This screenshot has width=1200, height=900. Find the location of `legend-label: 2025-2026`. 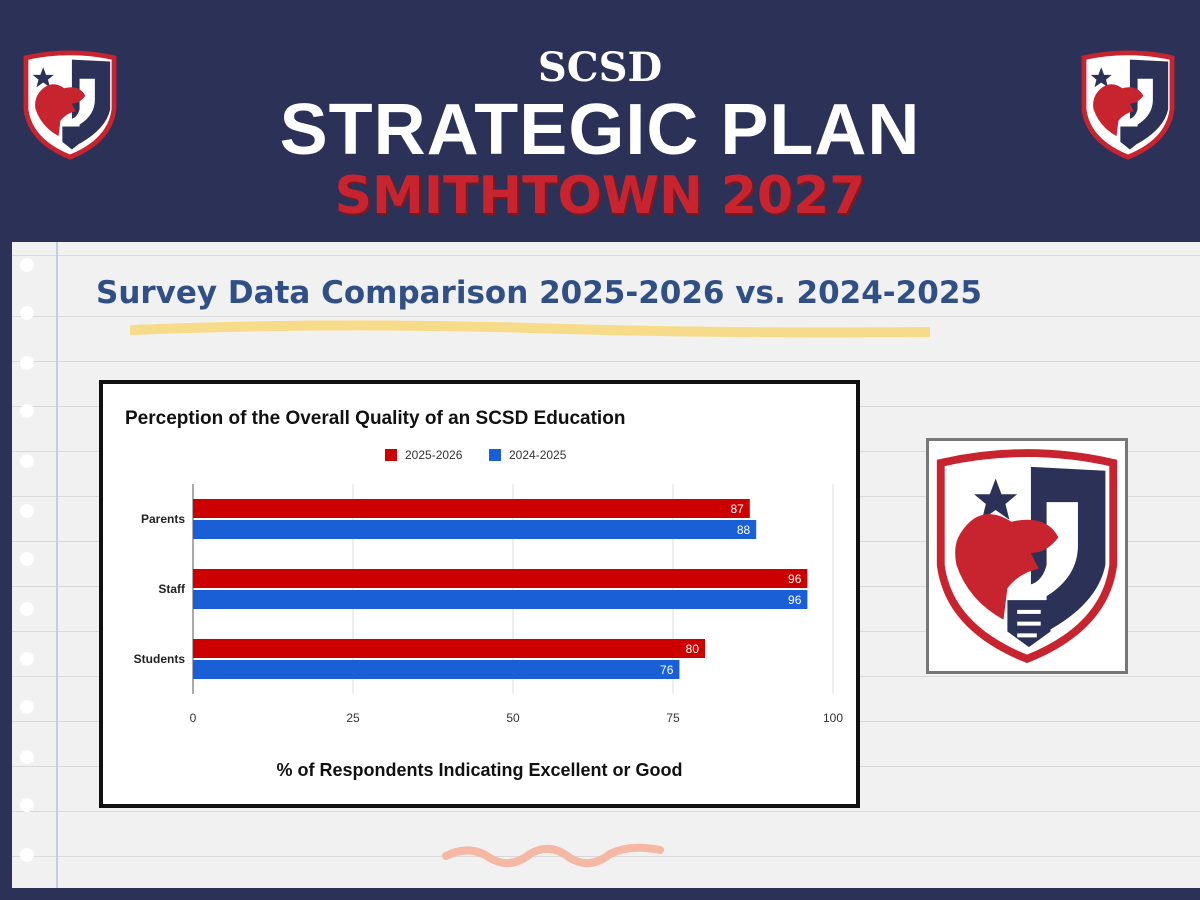

legend-label: 2025-2026 is located at coordinates (434, 455).